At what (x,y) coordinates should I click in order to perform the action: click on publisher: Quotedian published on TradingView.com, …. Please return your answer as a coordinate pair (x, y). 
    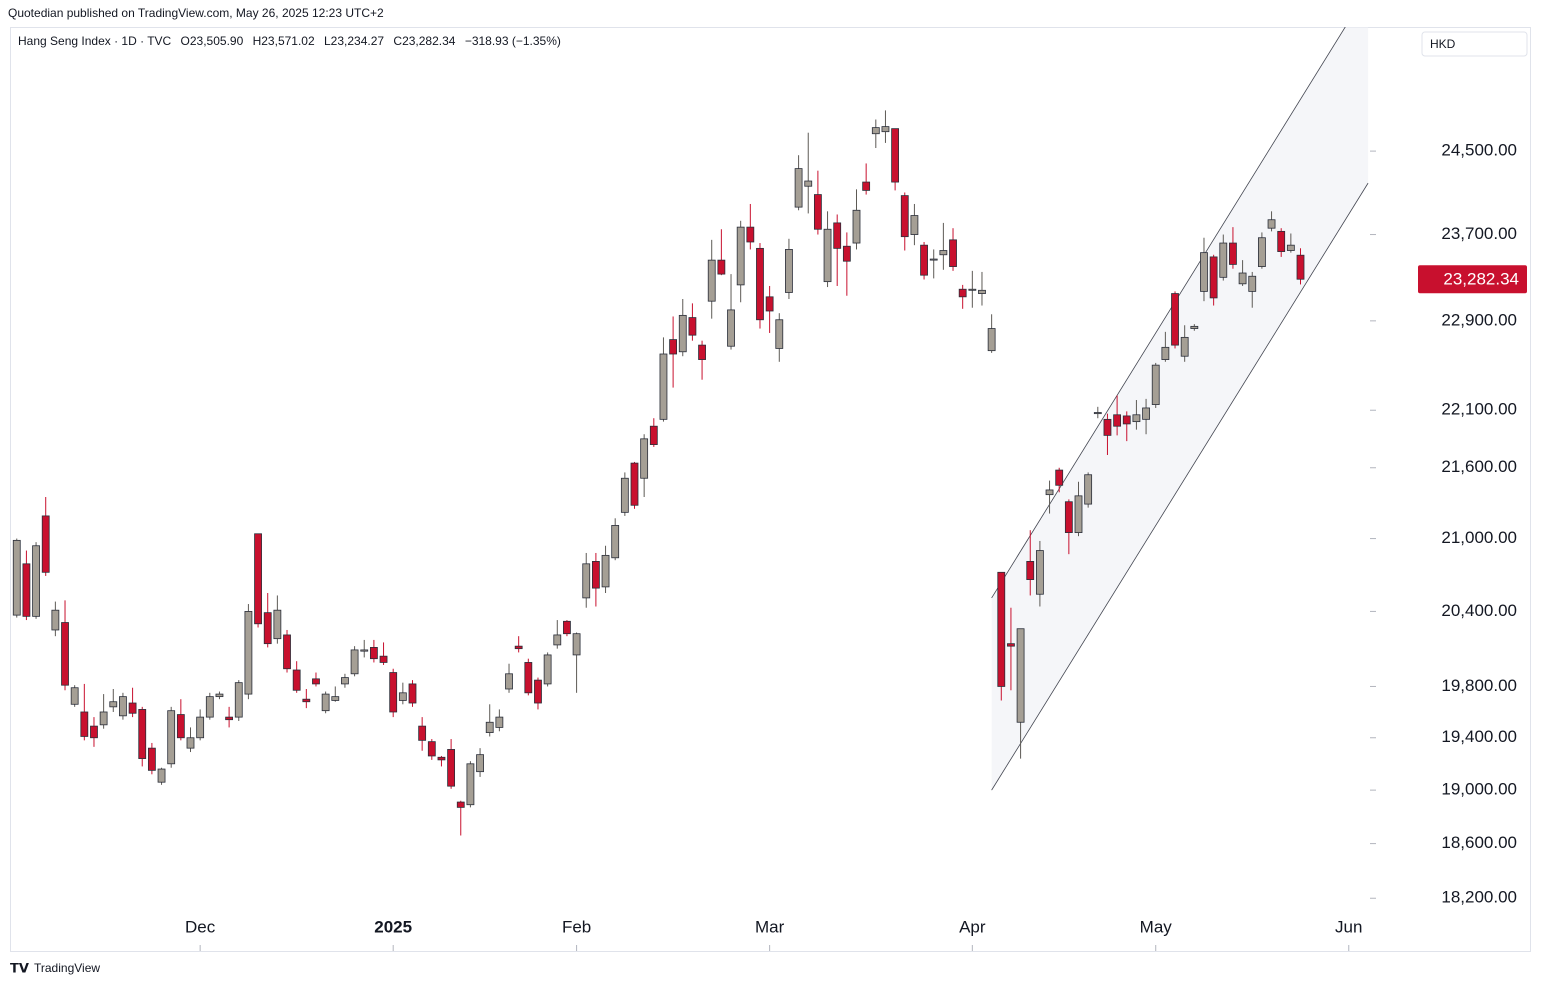
    Looking at the image, I should click on (196, 13).